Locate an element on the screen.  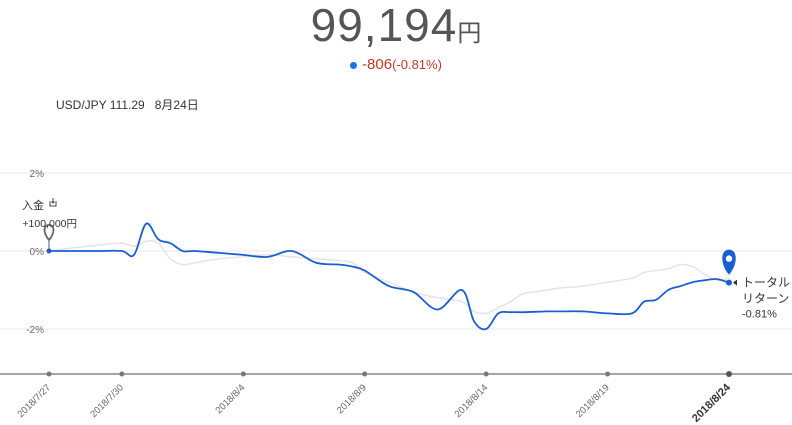
deposit-icon is located at coordinates (53, 202).